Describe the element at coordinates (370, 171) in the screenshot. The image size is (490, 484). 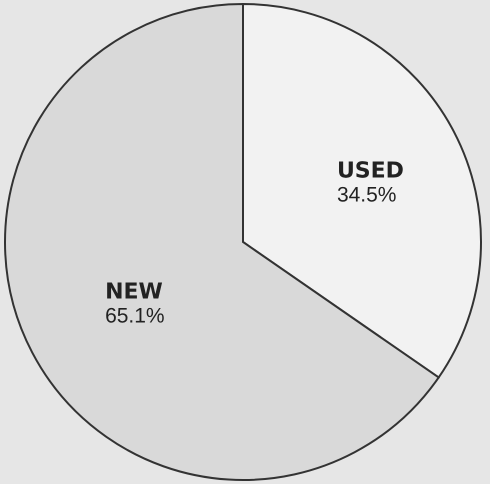
I see `slice-label: USED` at that location.